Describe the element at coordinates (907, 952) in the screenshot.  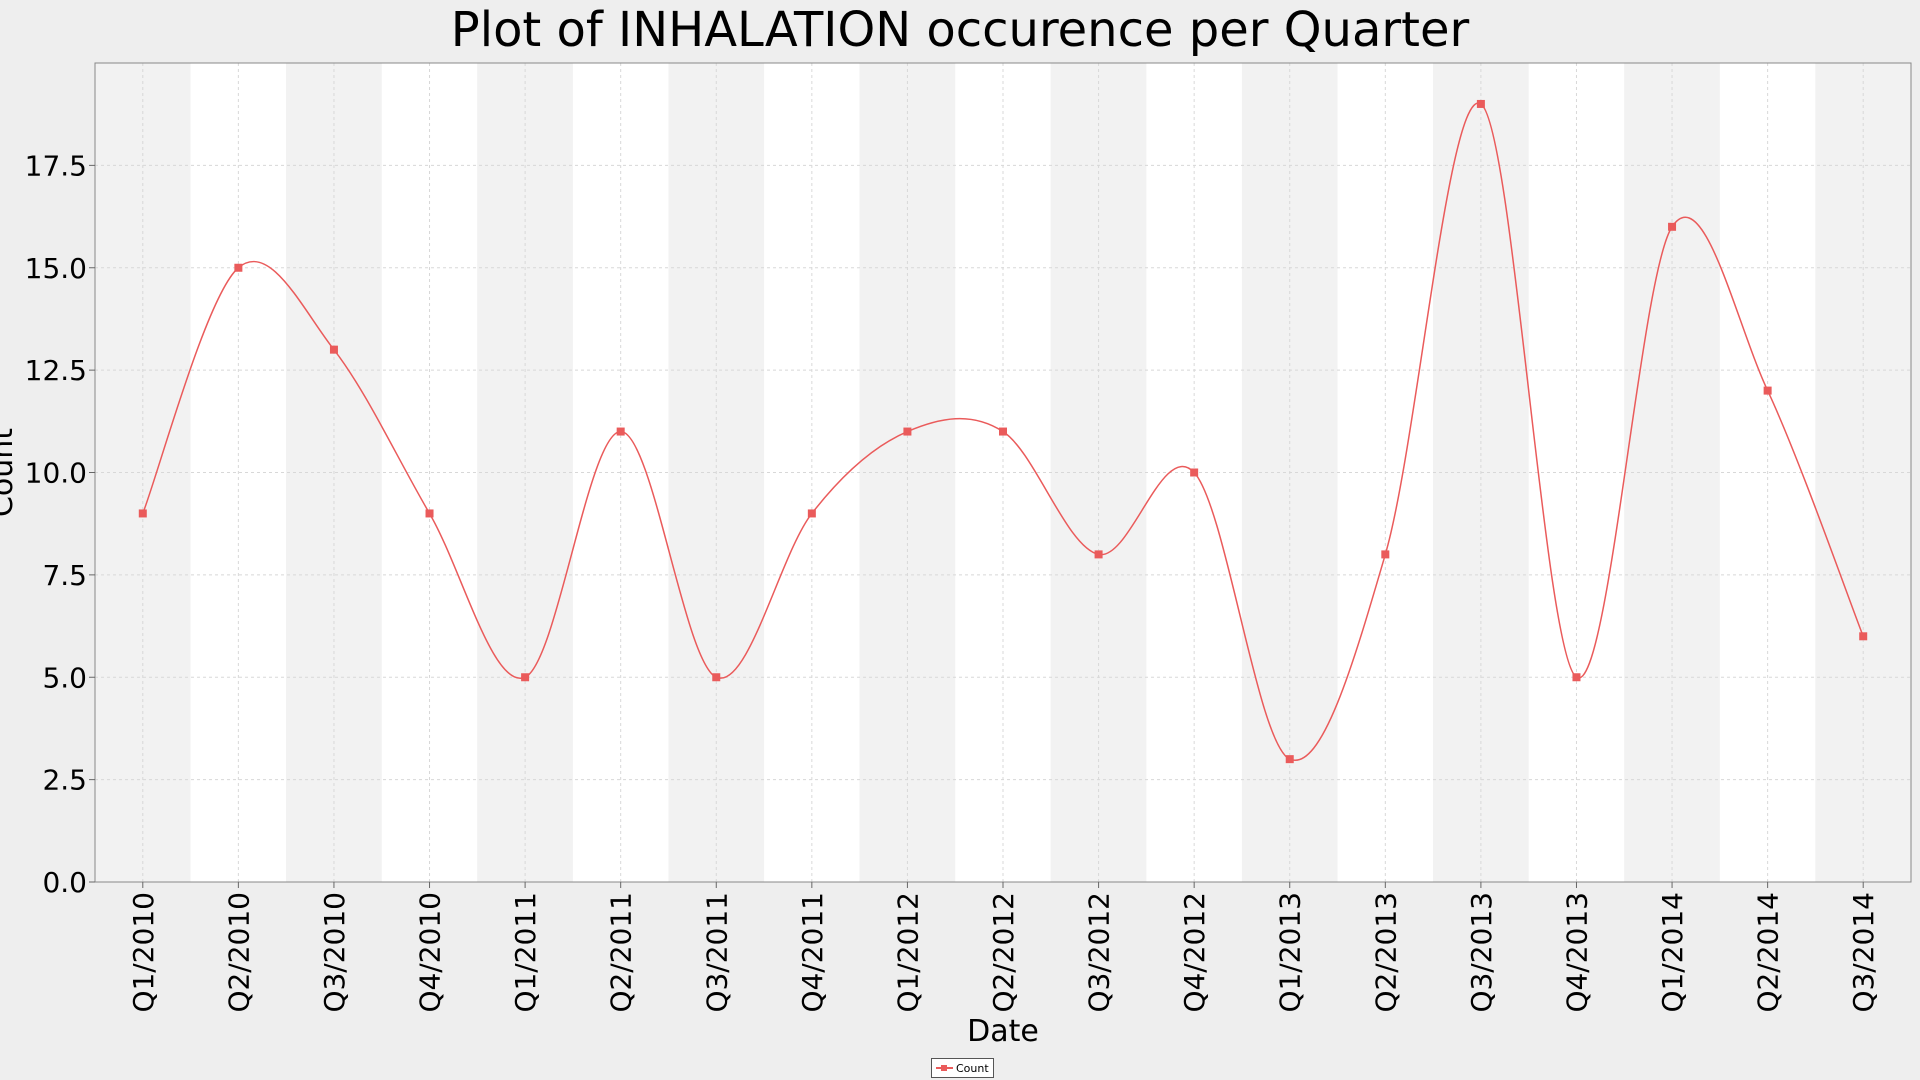
I see `x-tick-label: Q1/2012` at that location.